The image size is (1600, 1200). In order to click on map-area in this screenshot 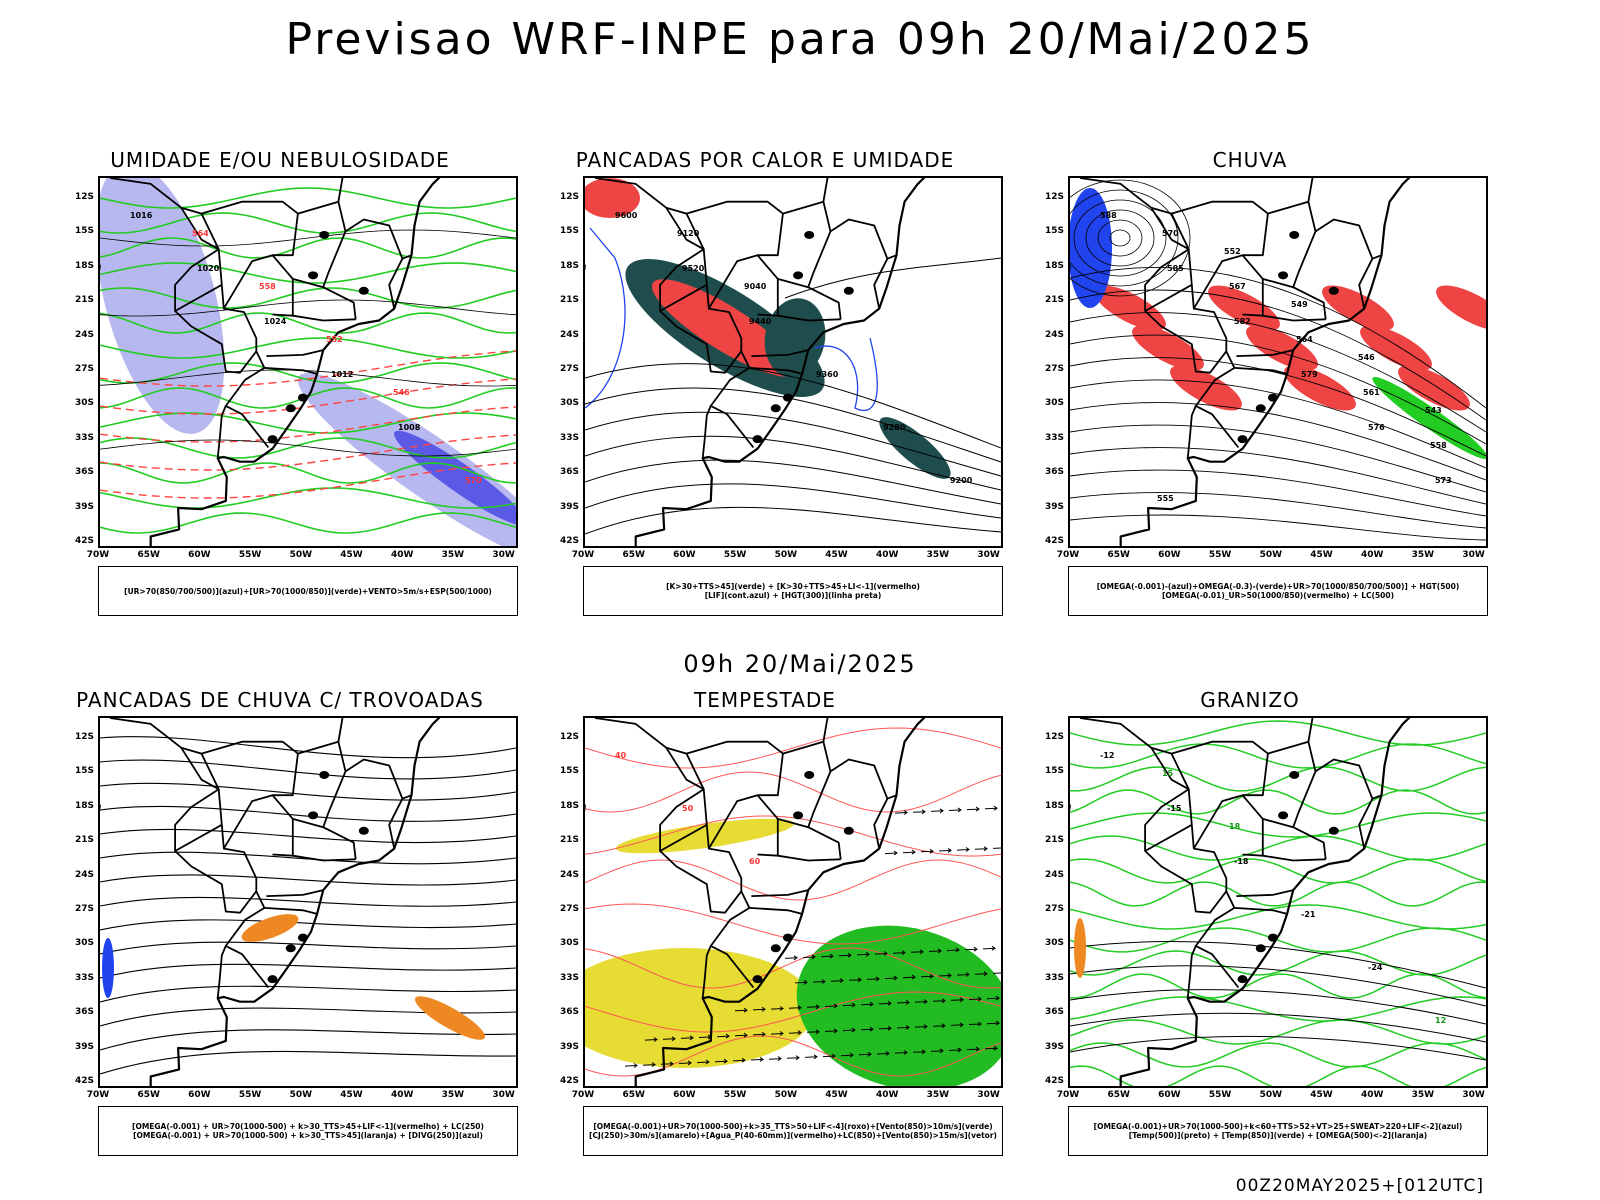, I will do `click(308, 902)`.